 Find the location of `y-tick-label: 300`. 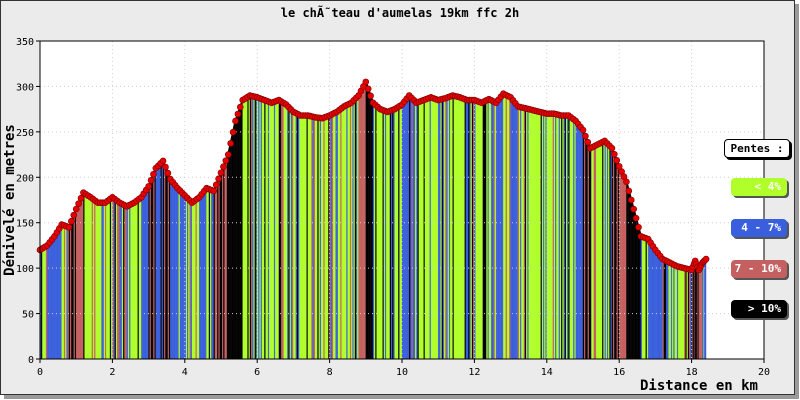

y-tick-label: 300 is located at coordinates (25, 87).